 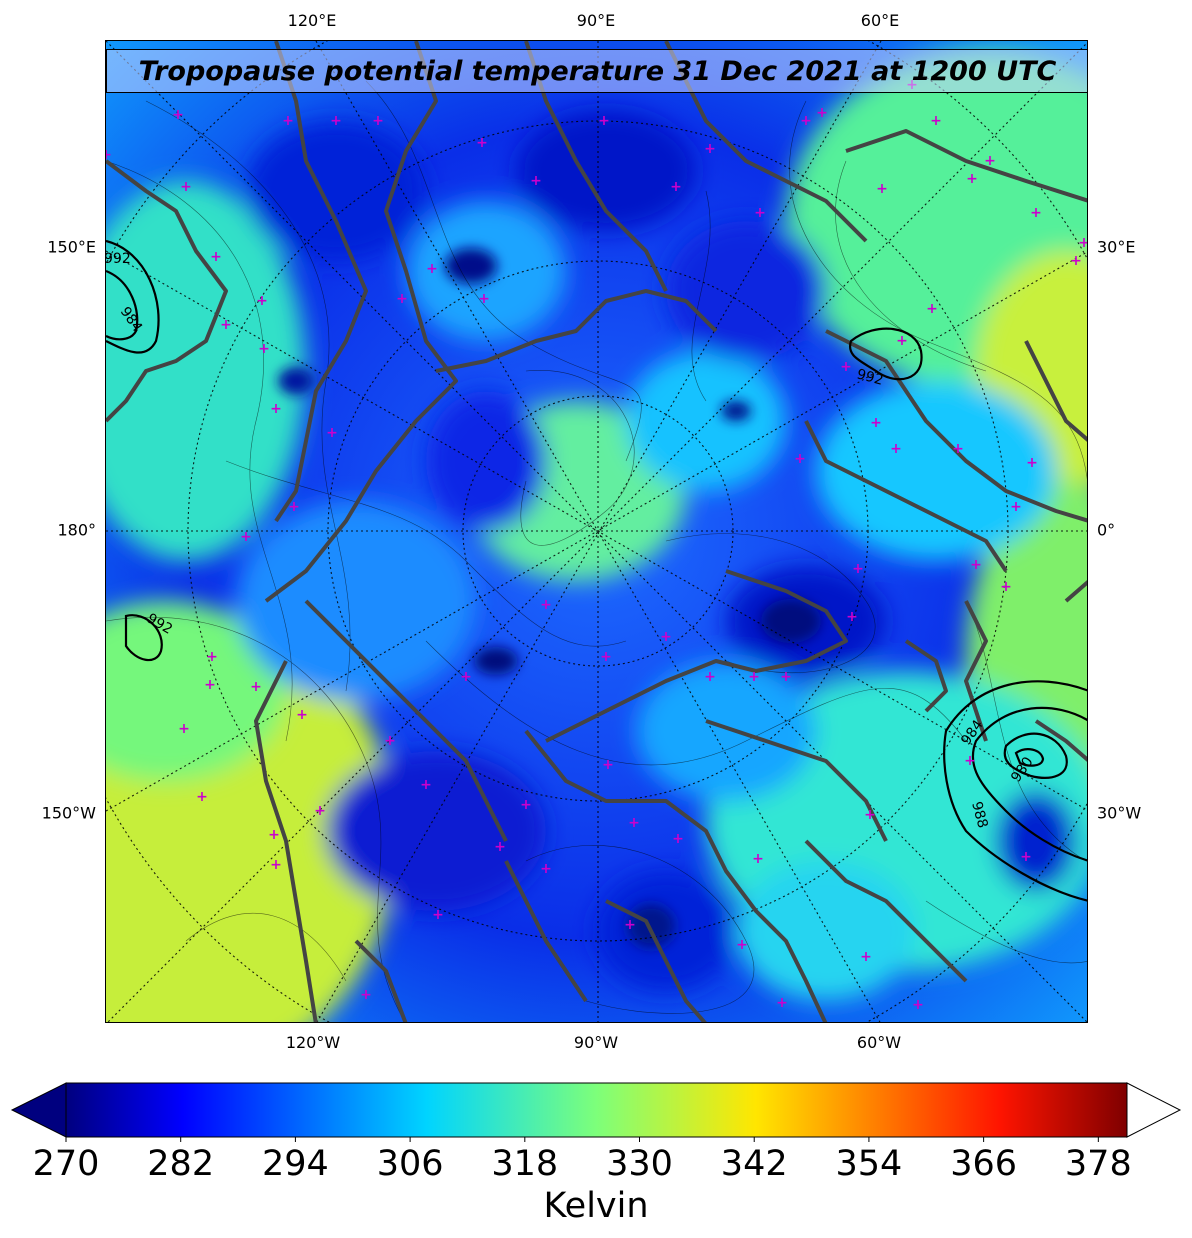 What do you see at coordinates (1098, 1164) in the screenshot?
I see `colorbar-tick-label: 378` at bounding box center [1098, 1164].